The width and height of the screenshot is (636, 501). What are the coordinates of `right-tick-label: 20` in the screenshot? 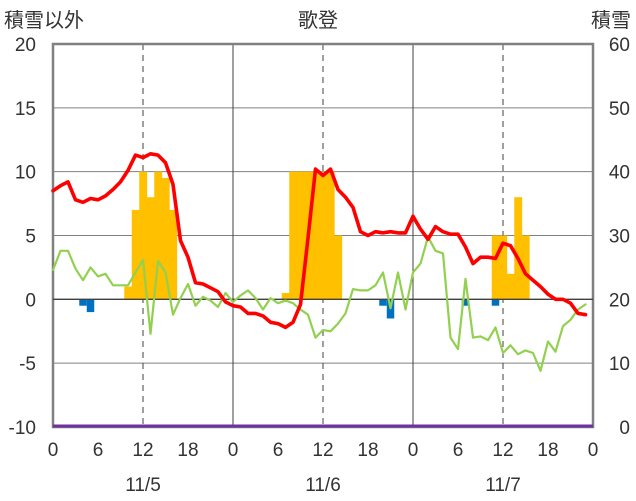 It's located at (619, 300).